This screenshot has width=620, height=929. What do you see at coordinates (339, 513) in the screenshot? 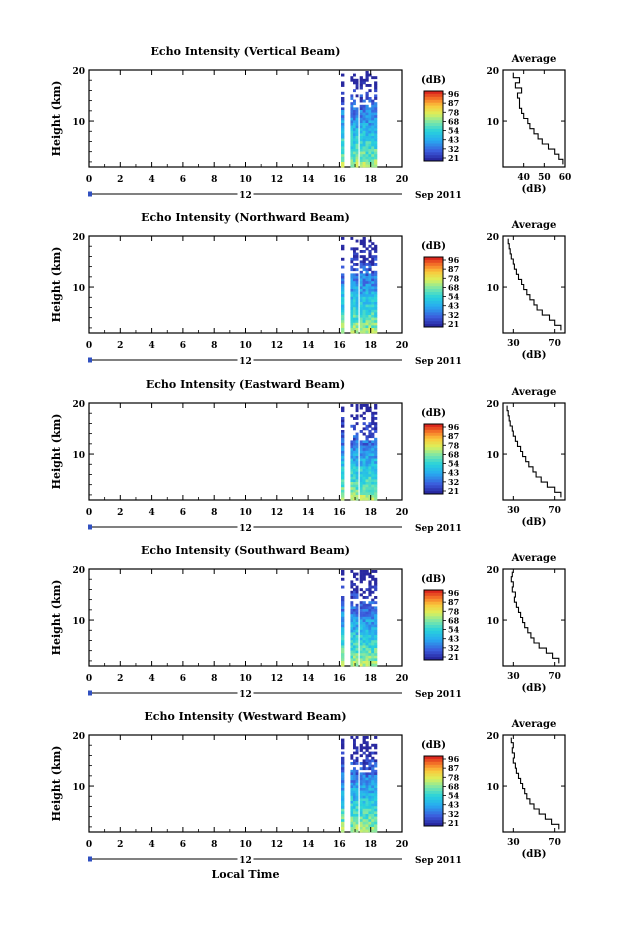
I see `x-tick-label: 16` at bounding box center [339, 513].